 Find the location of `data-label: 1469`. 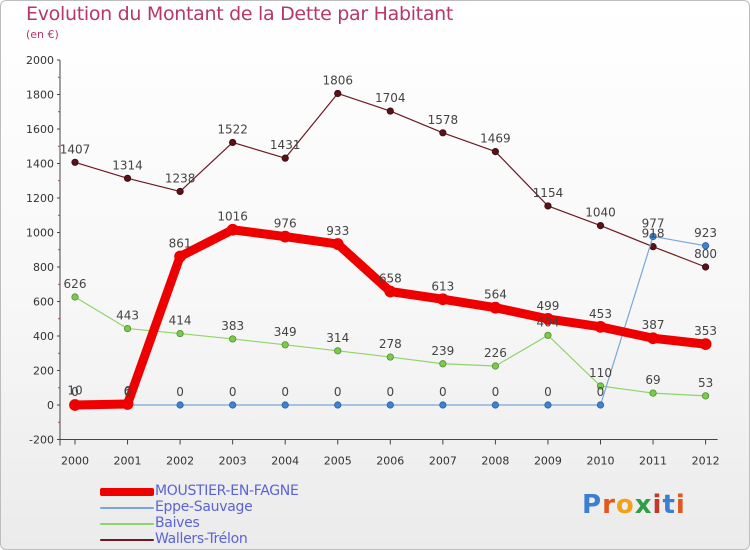

data-label: 1469 is located at coordinates (495, 139).